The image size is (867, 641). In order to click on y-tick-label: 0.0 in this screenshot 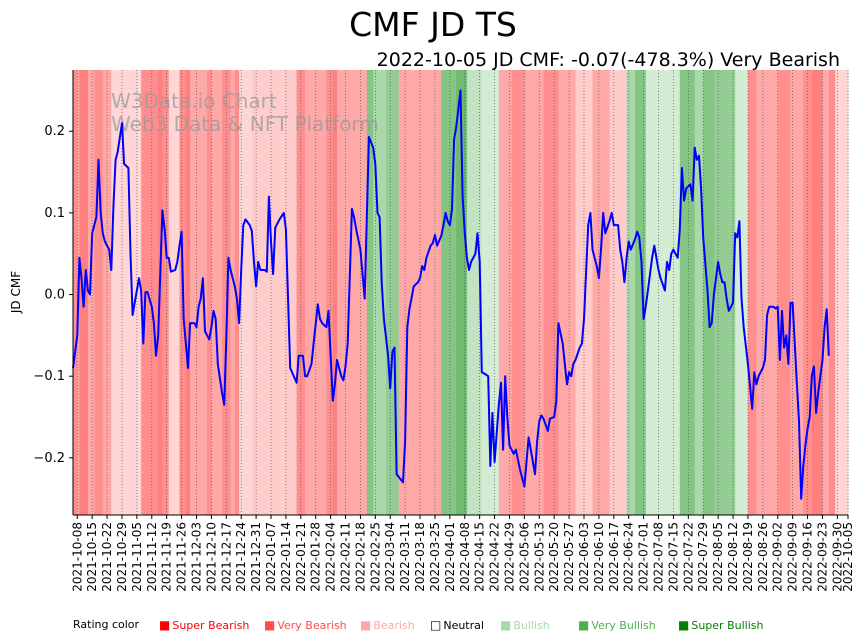, I will do `click(54, 295)`.